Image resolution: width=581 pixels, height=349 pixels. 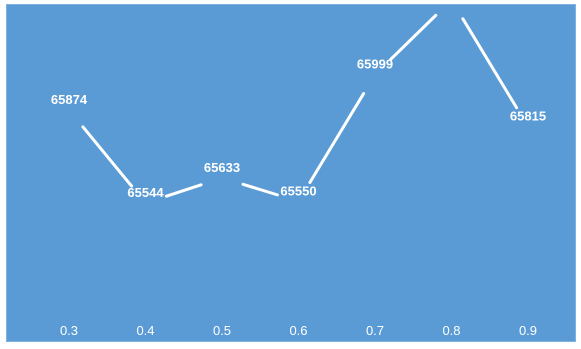 I want to click on data-label: 65999, so click(x=375, y=64).